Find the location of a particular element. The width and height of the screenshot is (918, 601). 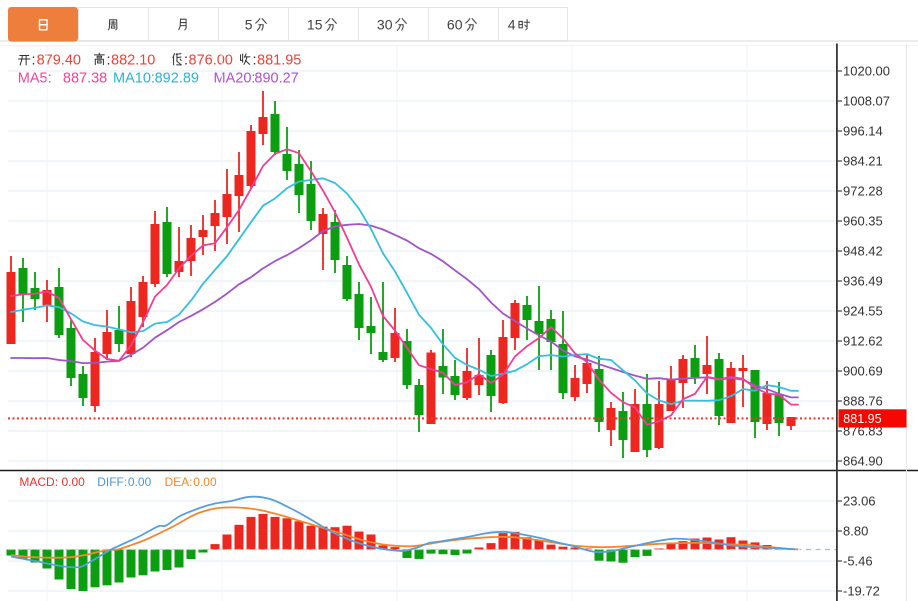

svg-text: DEA: is located at coordinates (179, 482).